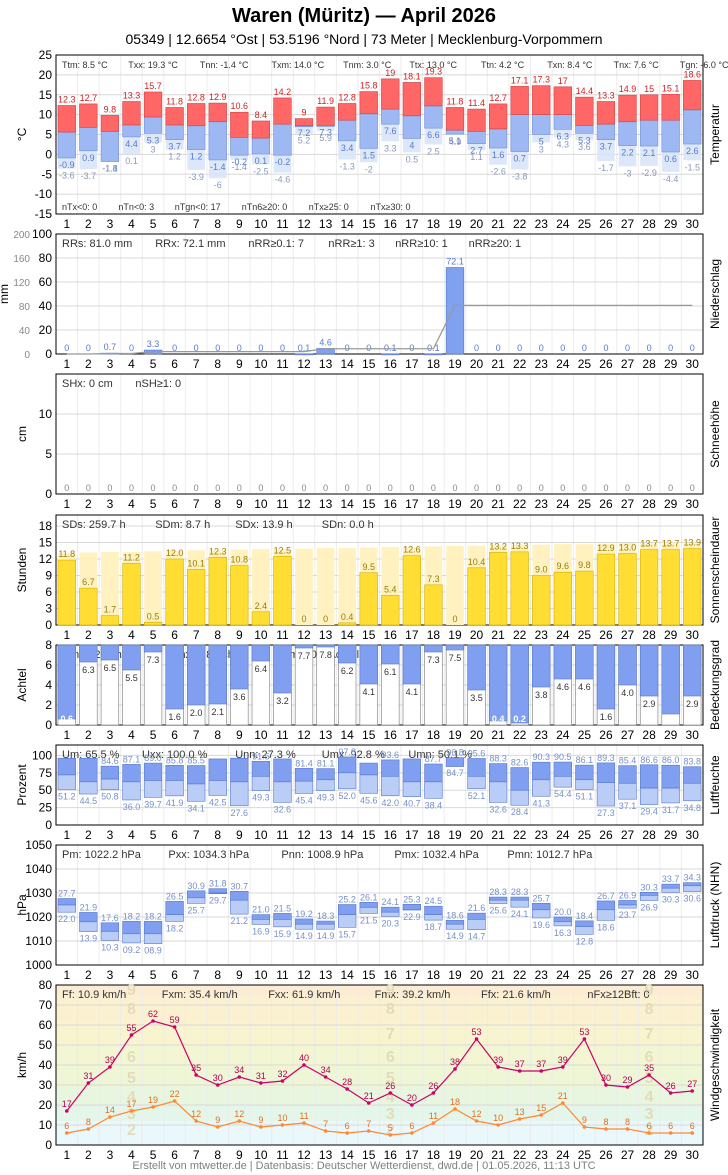  Describe the element at coordinates (66, 364) in the screenshot. I see `rain-xtick-label: 1` at that location.